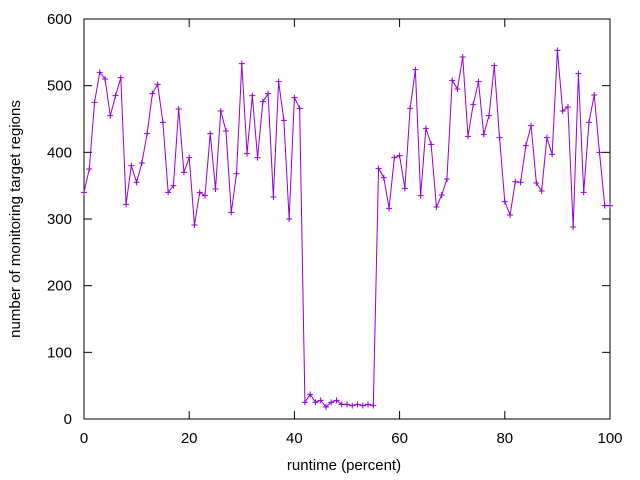  I want to click on y-tick-label: 0, so click(68, 419).